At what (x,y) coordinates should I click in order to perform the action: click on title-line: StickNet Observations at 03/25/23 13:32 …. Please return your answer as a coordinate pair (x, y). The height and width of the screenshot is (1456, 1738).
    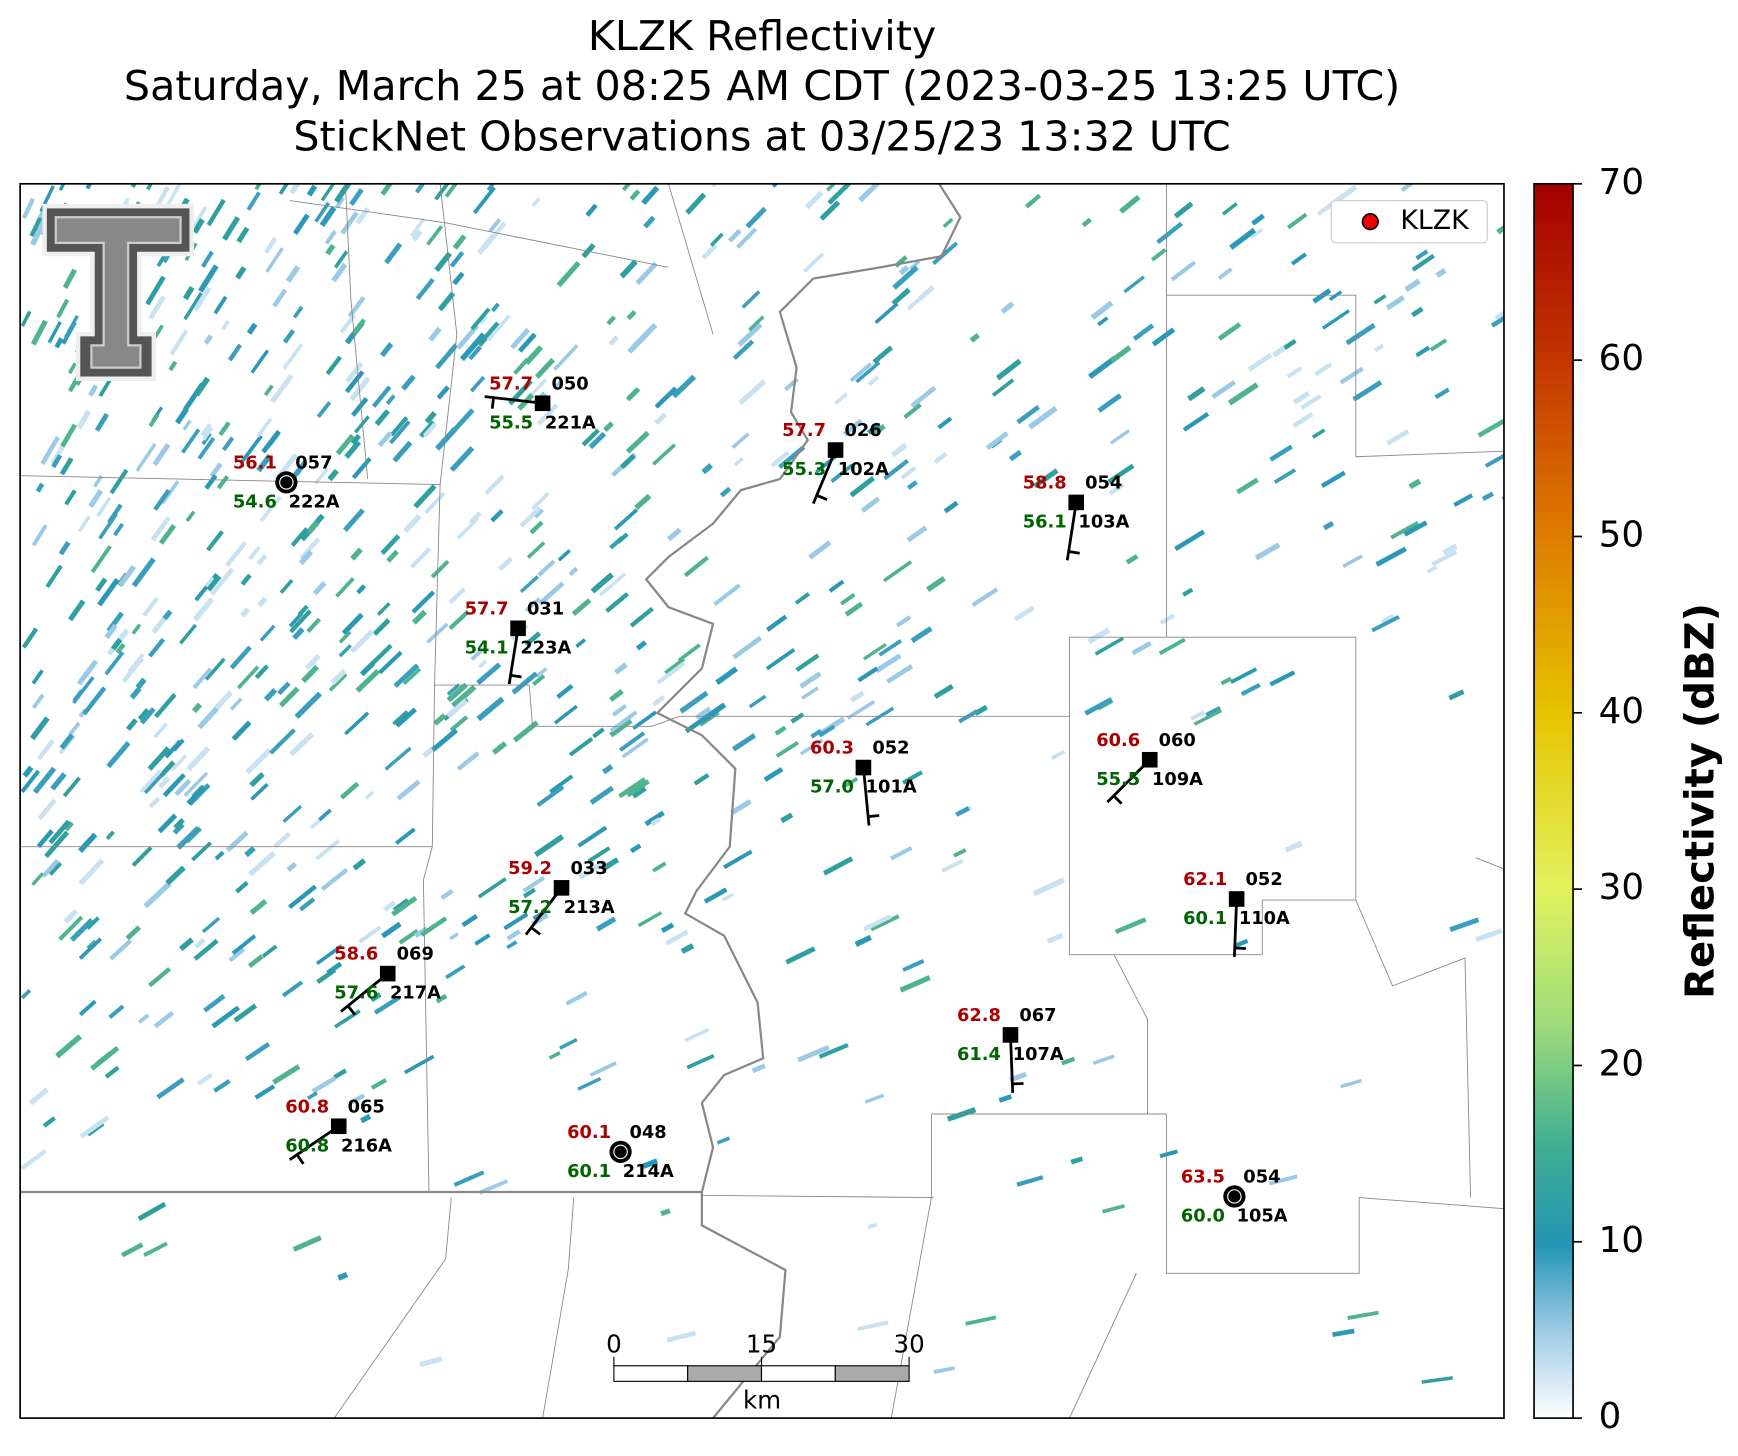
    Looking at the image, I should click on (761, 136).